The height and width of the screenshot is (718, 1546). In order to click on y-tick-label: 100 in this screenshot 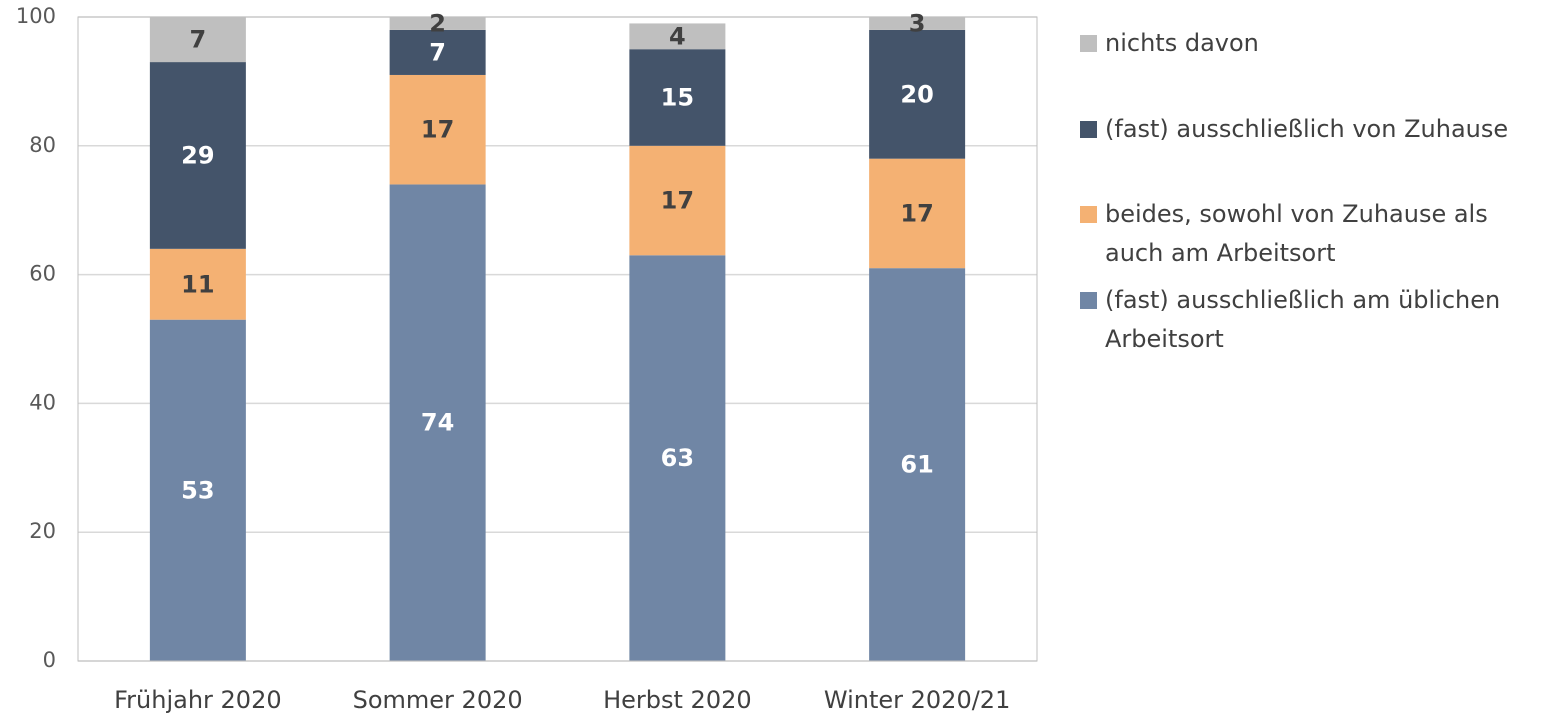, I will do `click(36, 16)`.